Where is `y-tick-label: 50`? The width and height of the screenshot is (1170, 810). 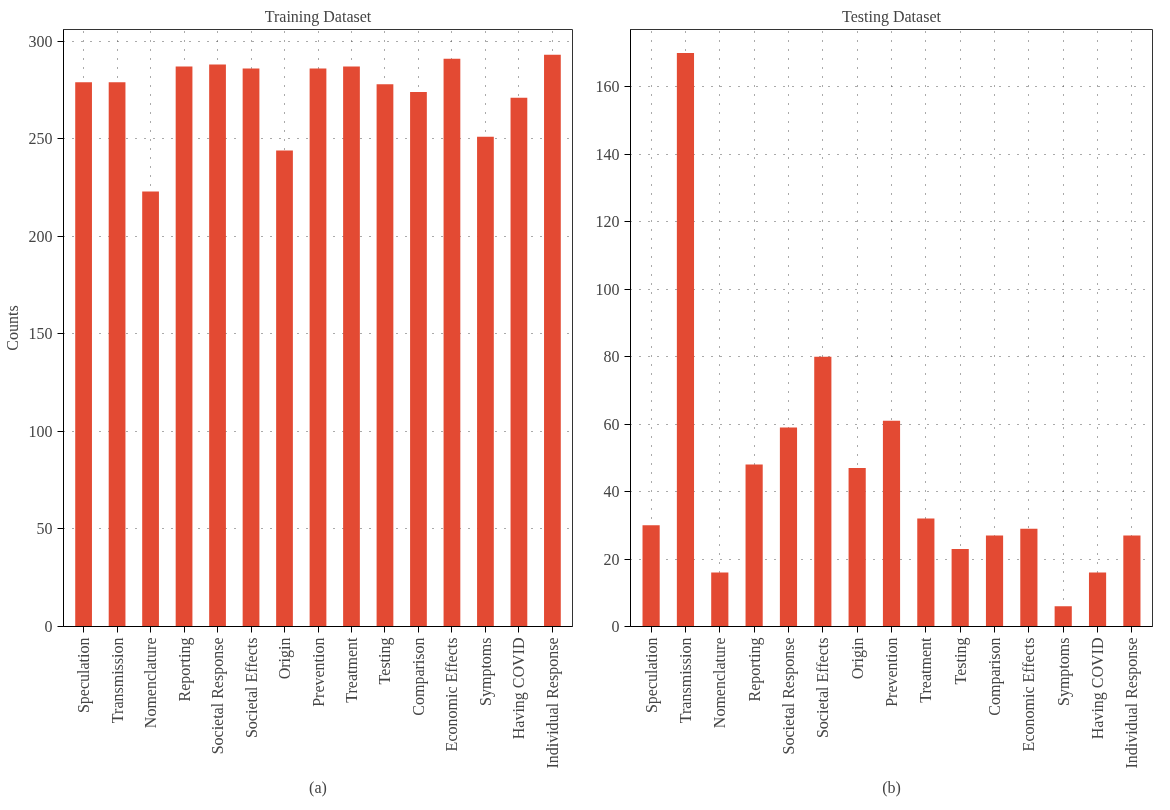 y-tick-label: 50 is located at coordinates (44, 529).